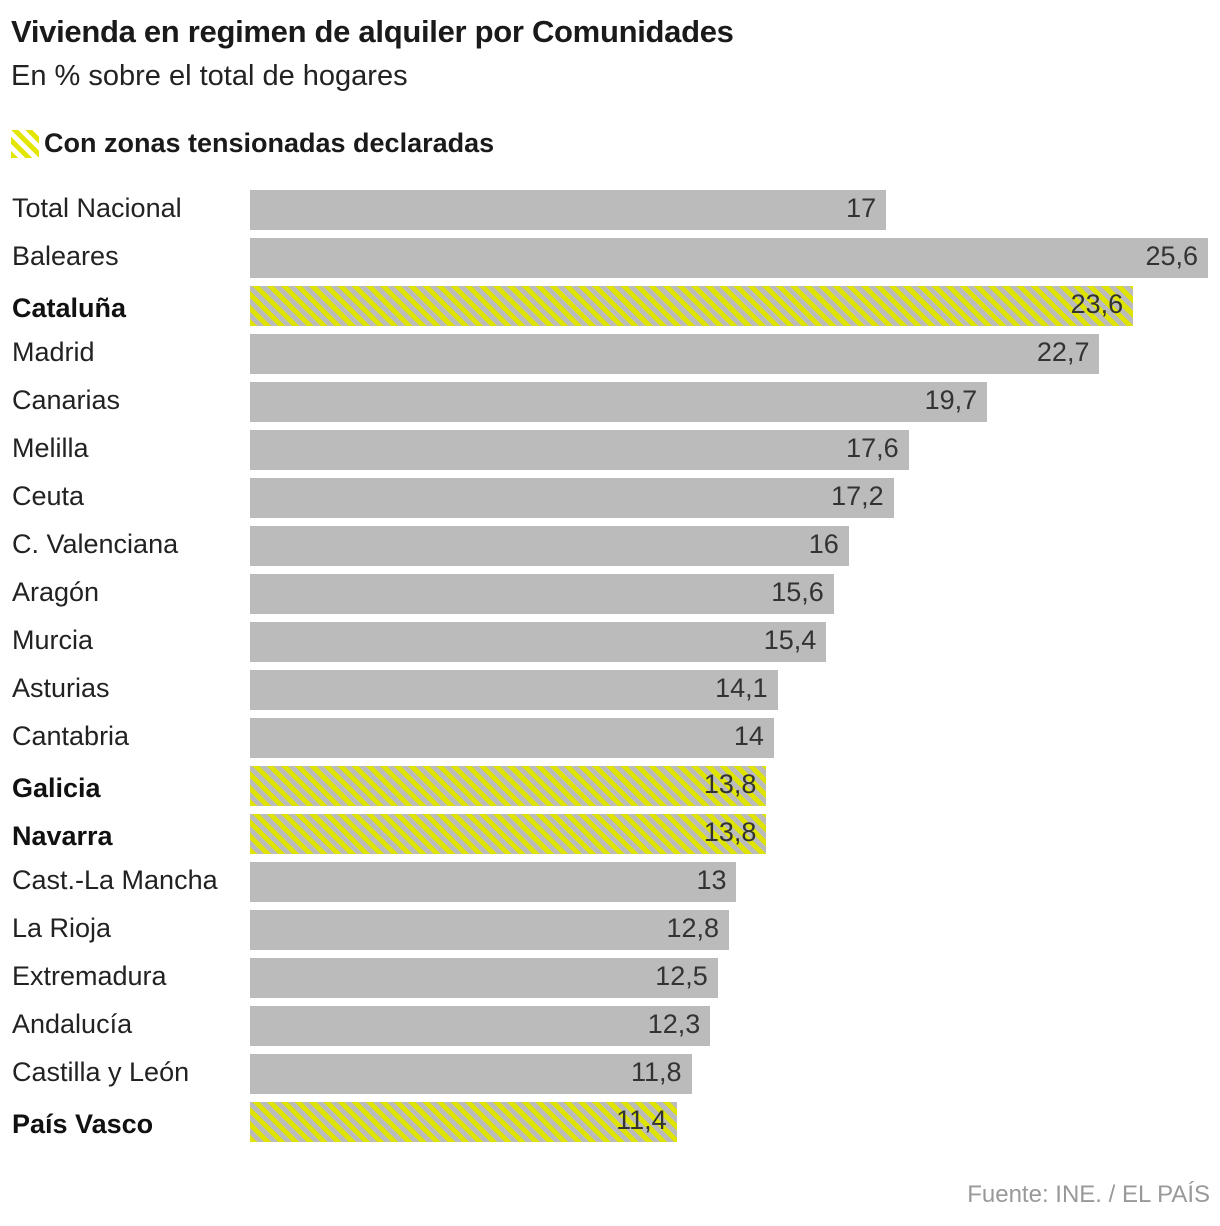 The image size is (1220, 1226). Describe the element at coordinates (65, 256) in the screenshot. I see `category-label: Baleares` at that location.